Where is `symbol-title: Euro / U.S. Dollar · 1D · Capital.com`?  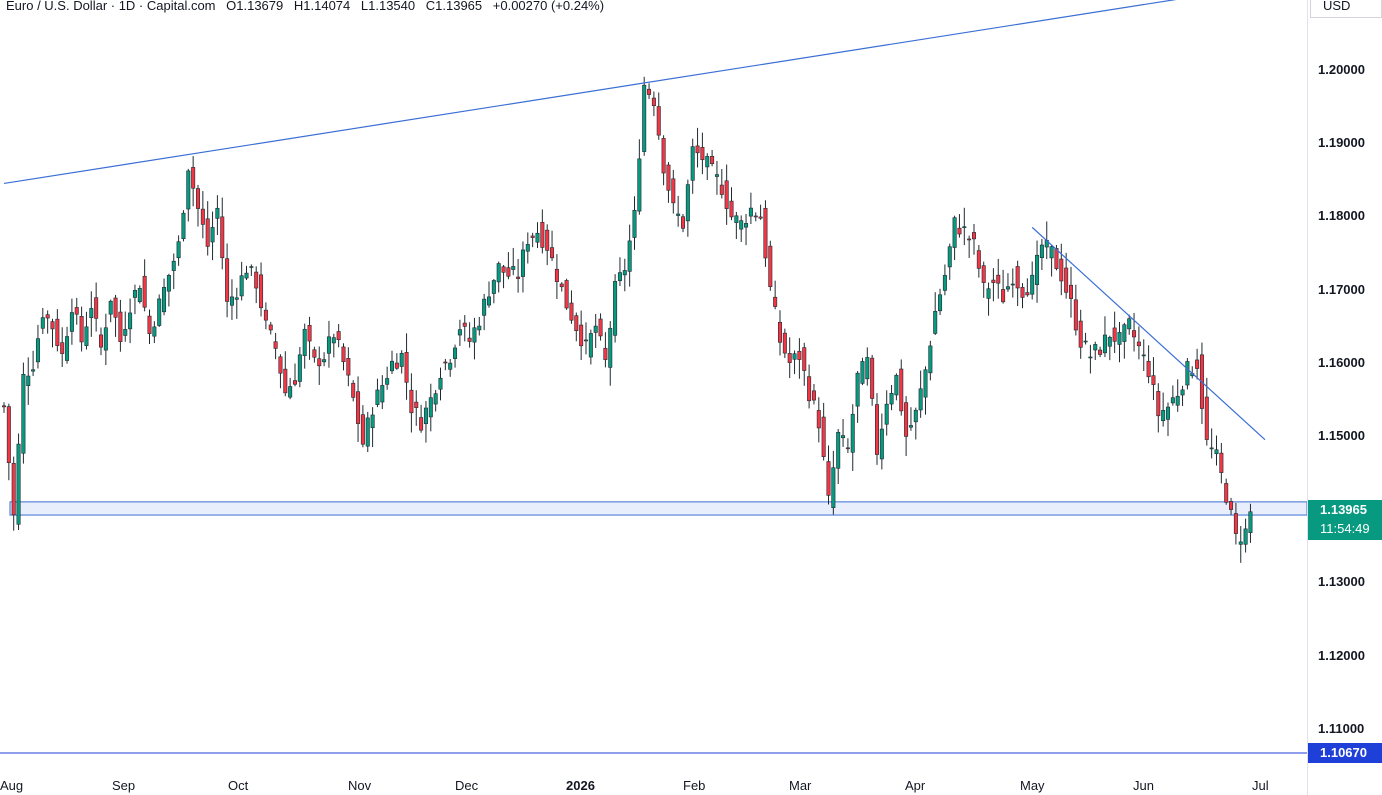 symbol-title: Euro / U.S. Dollar · 1D · Capital.com is located at coordinates (111, 6).